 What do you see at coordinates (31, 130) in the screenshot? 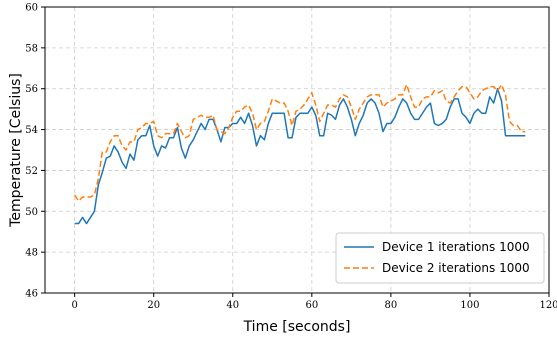
I see `y-tick-label: 54` at bounding box center [31, 130].